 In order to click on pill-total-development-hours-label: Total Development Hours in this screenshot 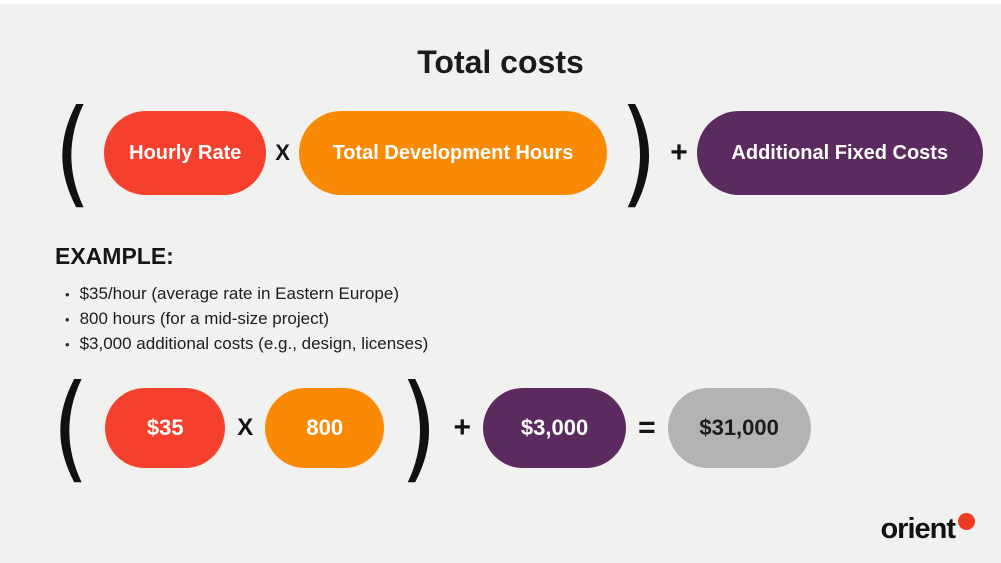, I will do `click(453, 152)`.